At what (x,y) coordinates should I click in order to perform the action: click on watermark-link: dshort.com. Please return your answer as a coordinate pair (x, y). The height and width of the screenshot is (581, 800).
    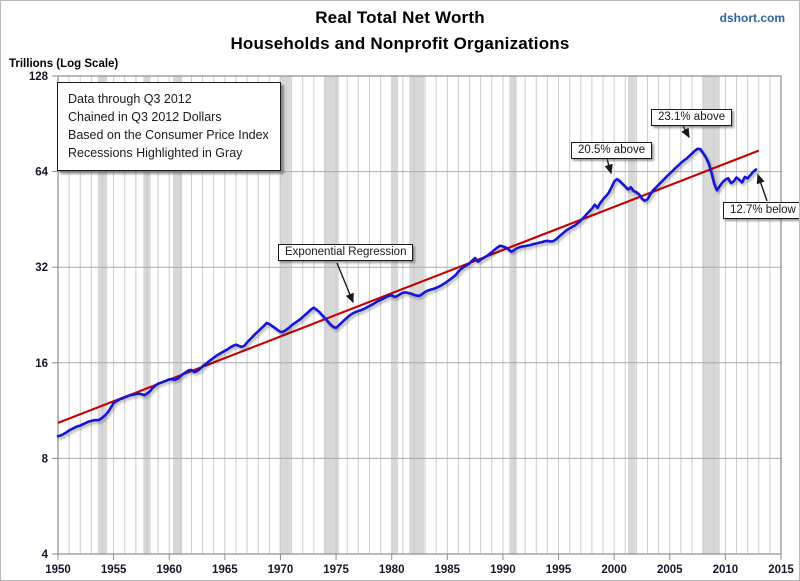
    Looking at the image, I should click on (752, 18).